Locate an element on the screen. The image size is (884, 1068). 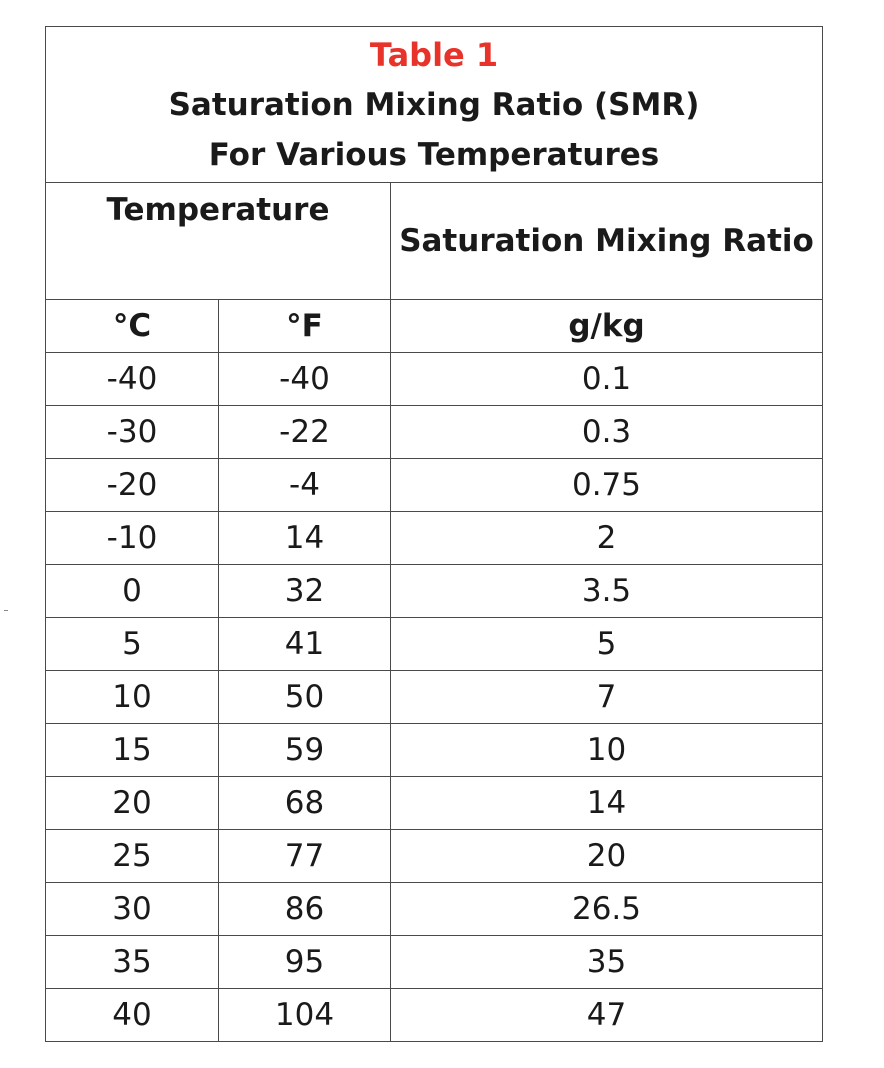
cell-fahrenheit: 59 is located at coordinates (304, 750).